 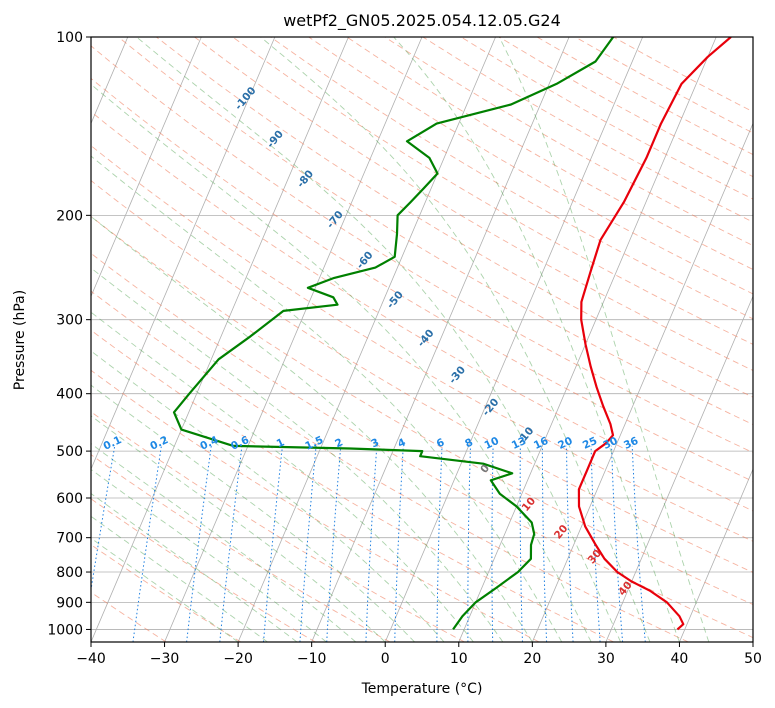 What do you see at coordinates (20, 340) in the screenshot?
I see `y-axis-label: Pressure (hPa)` at bounding box center [20, 340].